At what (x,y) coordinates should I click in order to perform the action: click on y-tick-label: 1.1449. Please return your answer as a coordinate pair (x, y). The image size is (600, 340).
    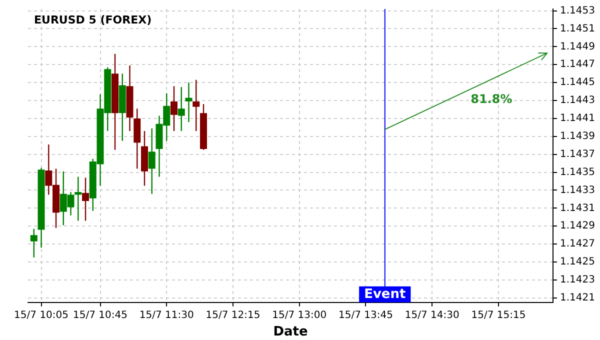
    Looking at the image, I should click on (578, 46).